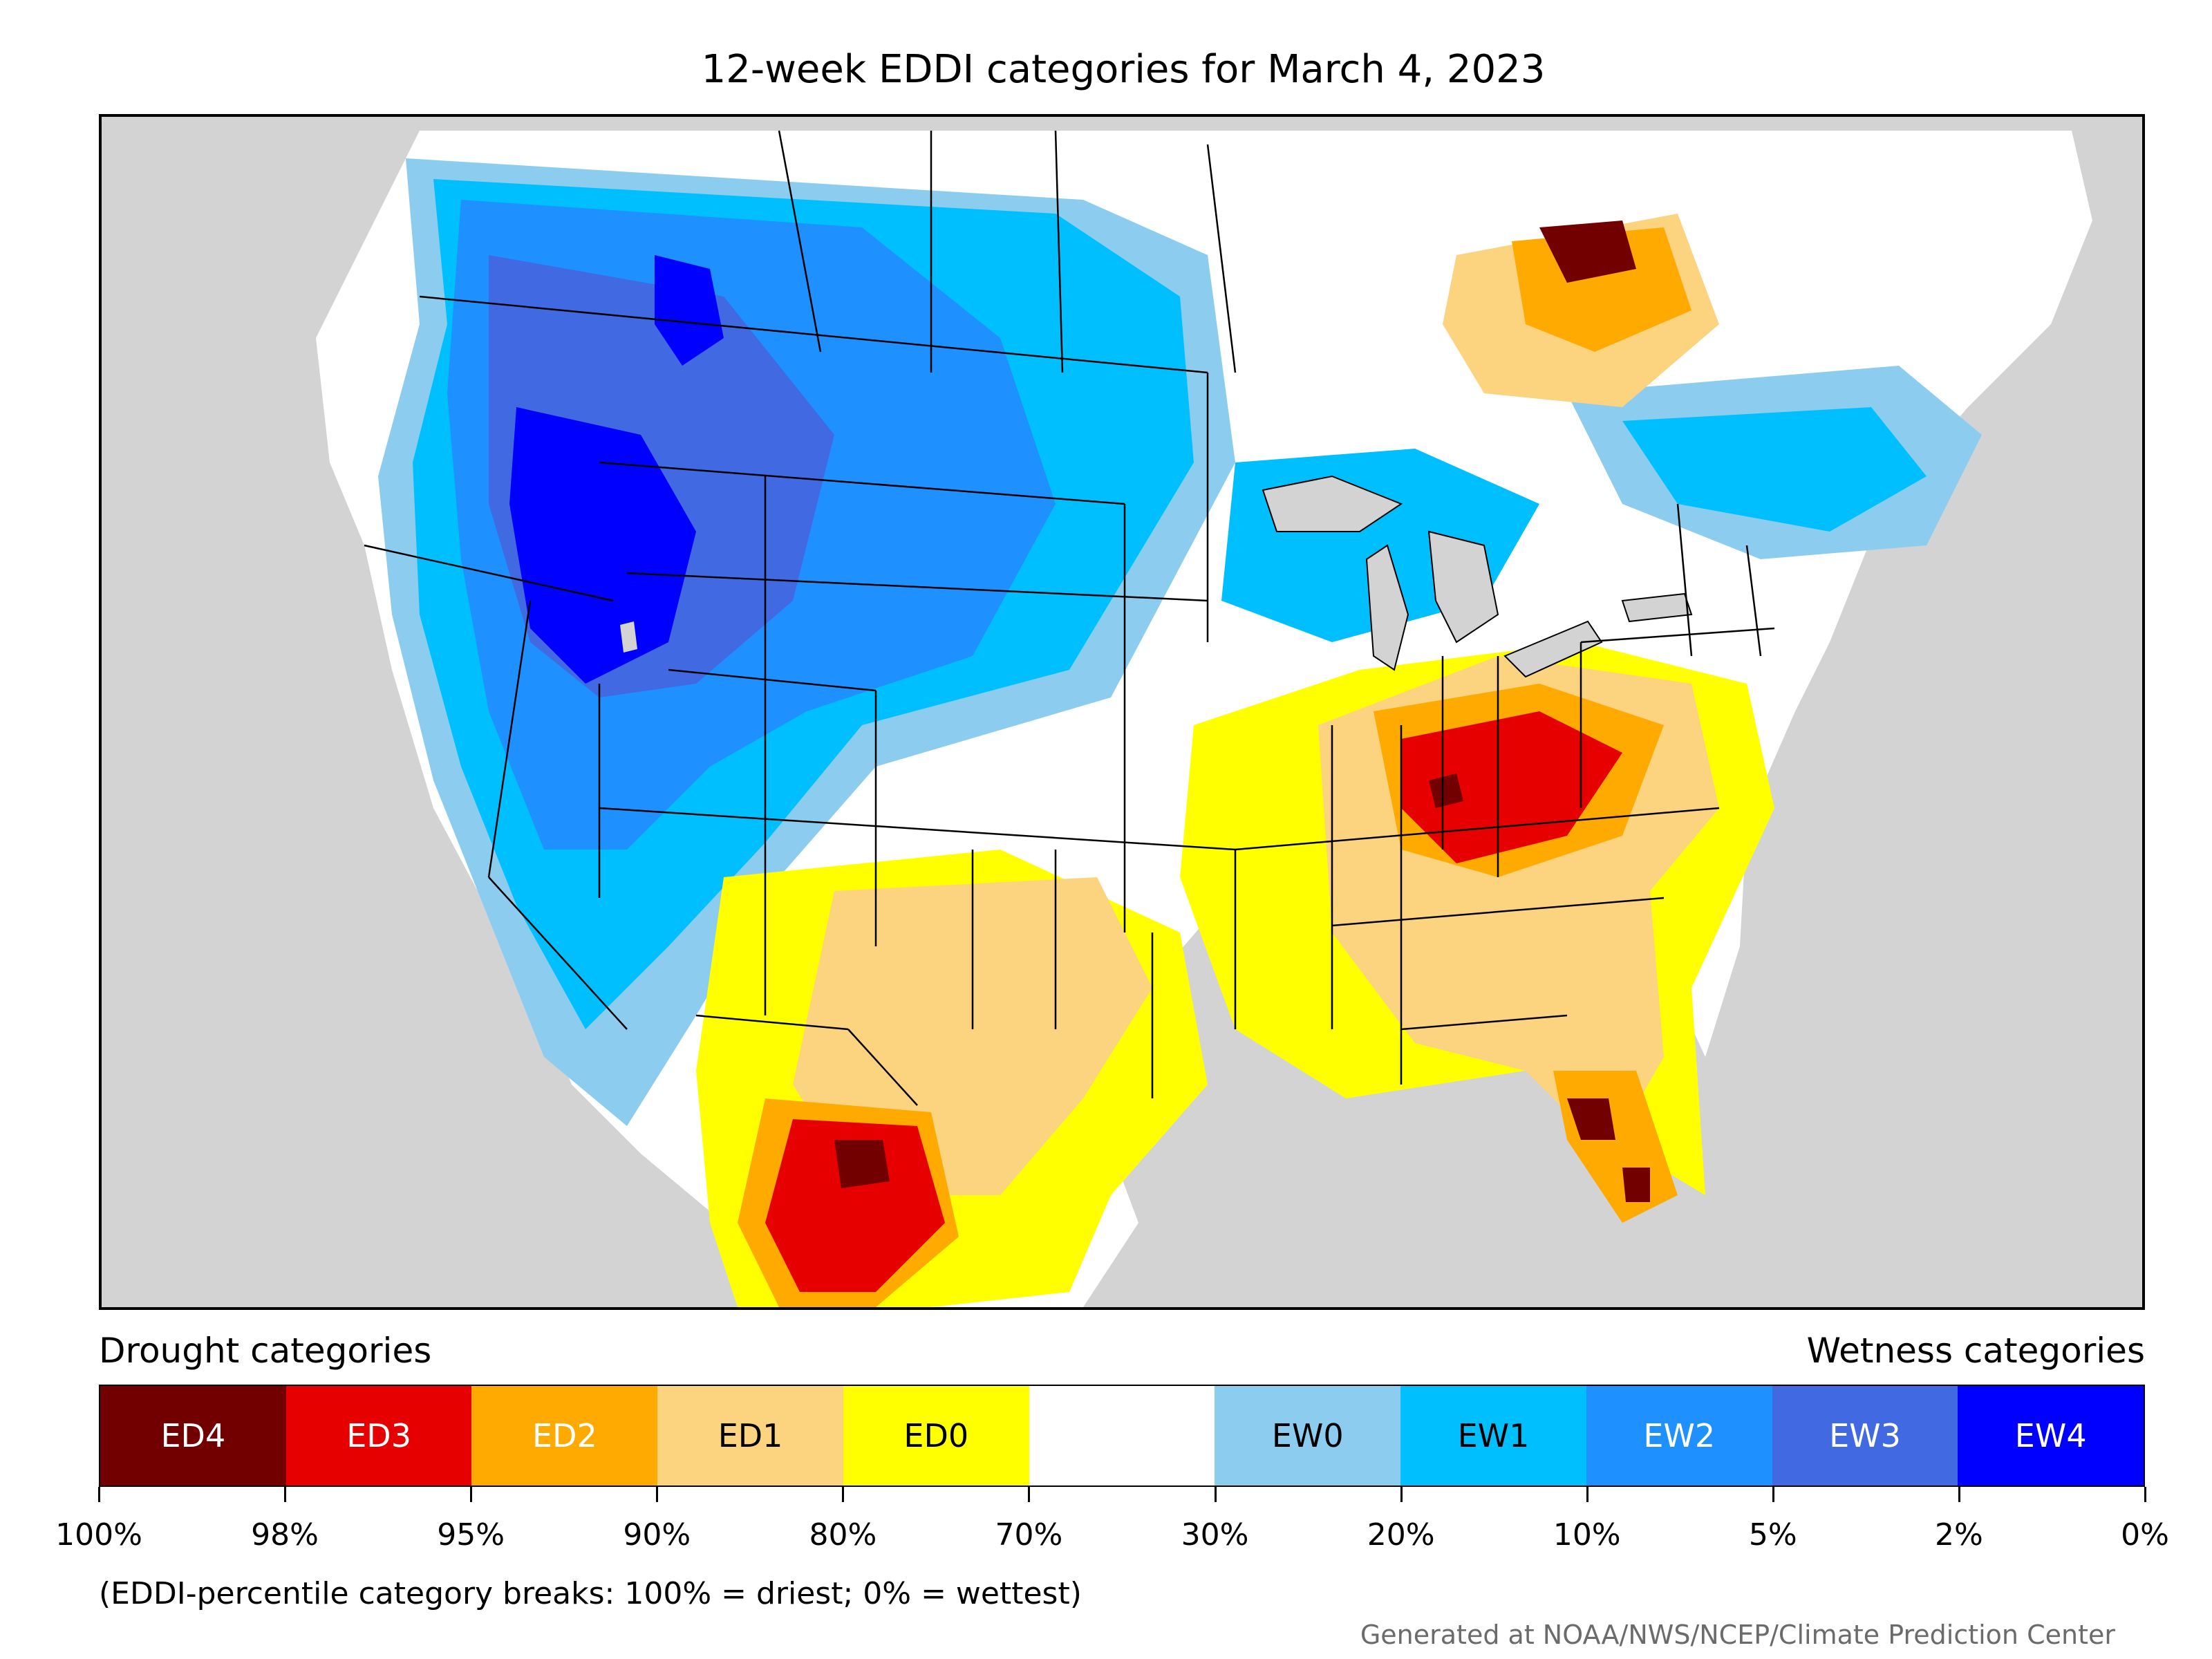  What do you see at coordinates (1975, 1351) in the screenshot?
I see `wetness-heading: Wetness categories` at bounding box center [1975, 1351].